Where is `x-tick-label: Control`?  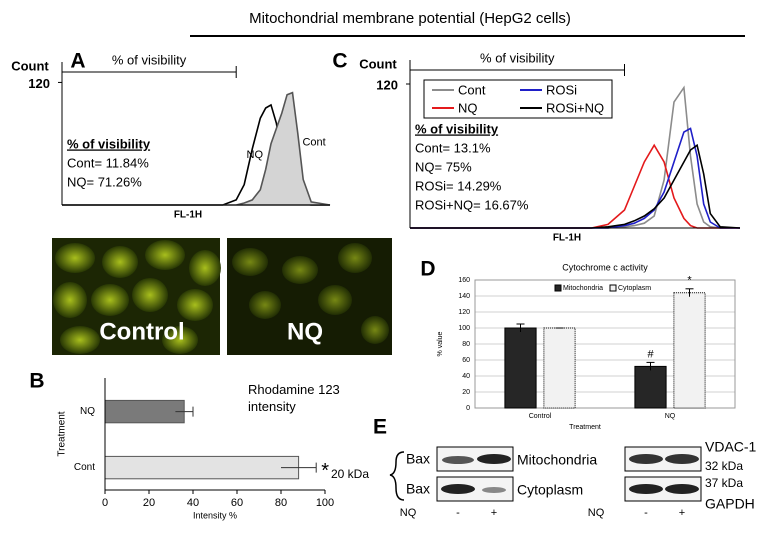
x-tick-label: Control is located at coordinates (540, 416).